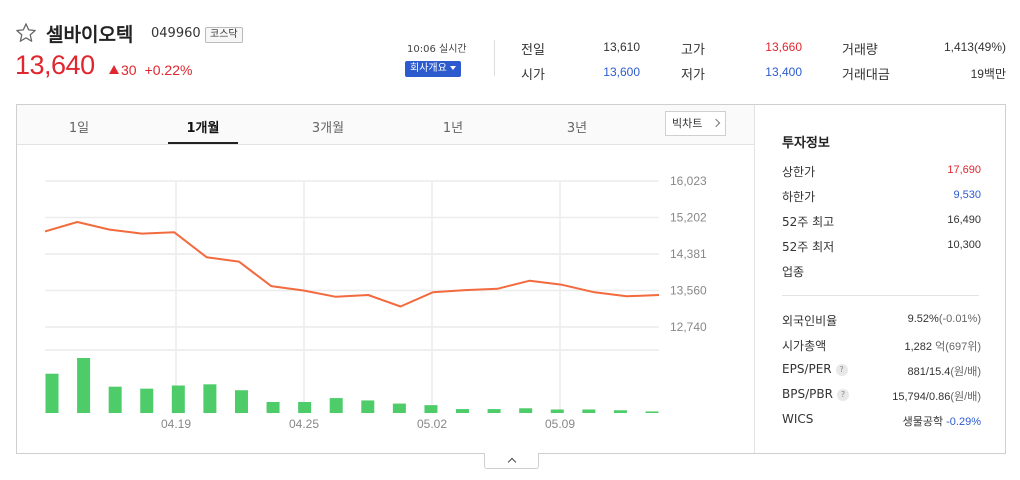  Describe the element at coordinates (716, 123) in the screenshot. I see `chevron-right-icon` at that location.